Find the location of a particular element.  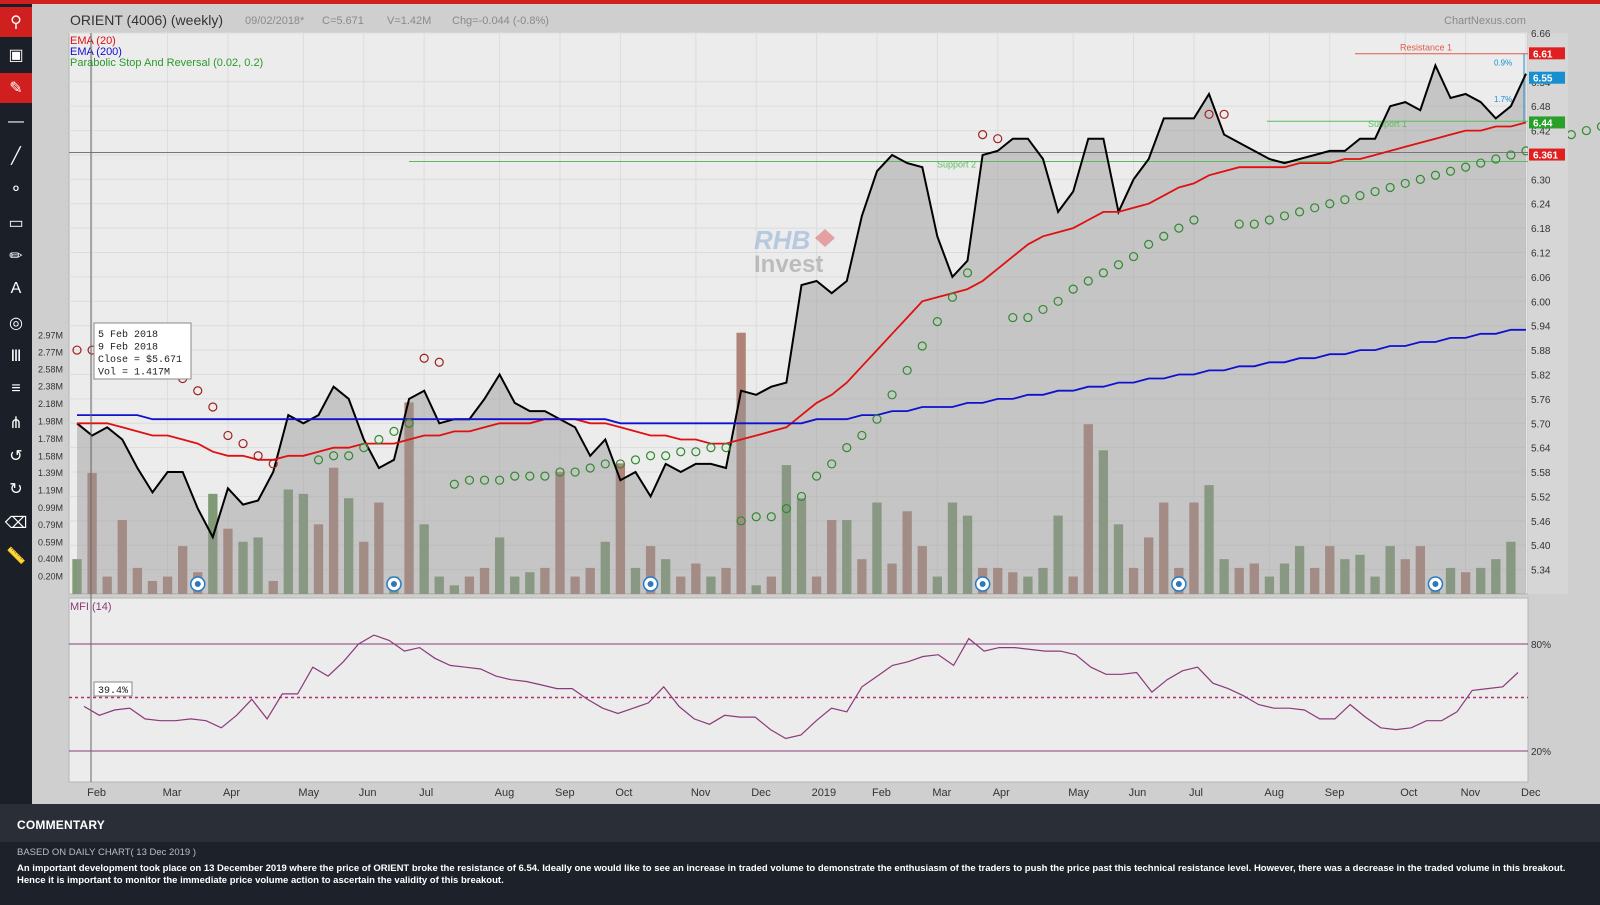

line-icon: — is located at coordinates (16, 121).